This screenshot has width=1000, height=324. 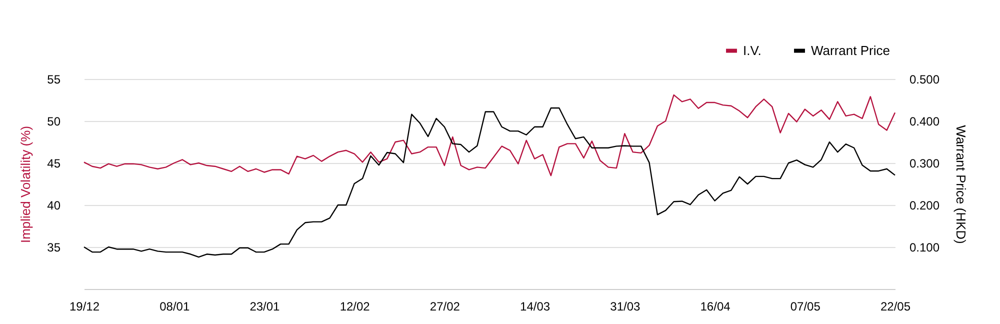 What do you see at coordinates (925, 205) in the screenshot?
I see `y2-tick-label: 0.200` at bounding box center [925, 205].